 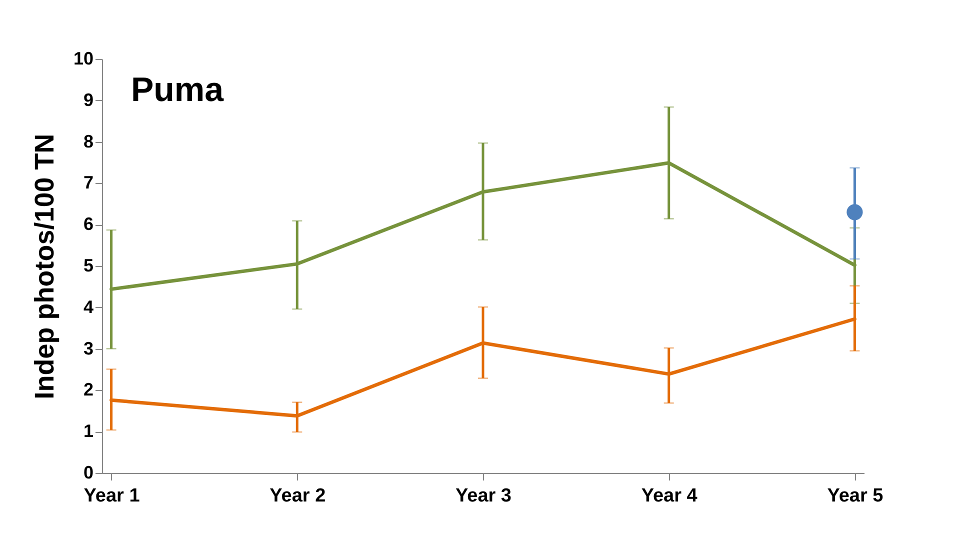 What do you see at coordinates (88, 100) in the screenshot?
I see `y-tick-label: 9` at bounding box center [88, 100].